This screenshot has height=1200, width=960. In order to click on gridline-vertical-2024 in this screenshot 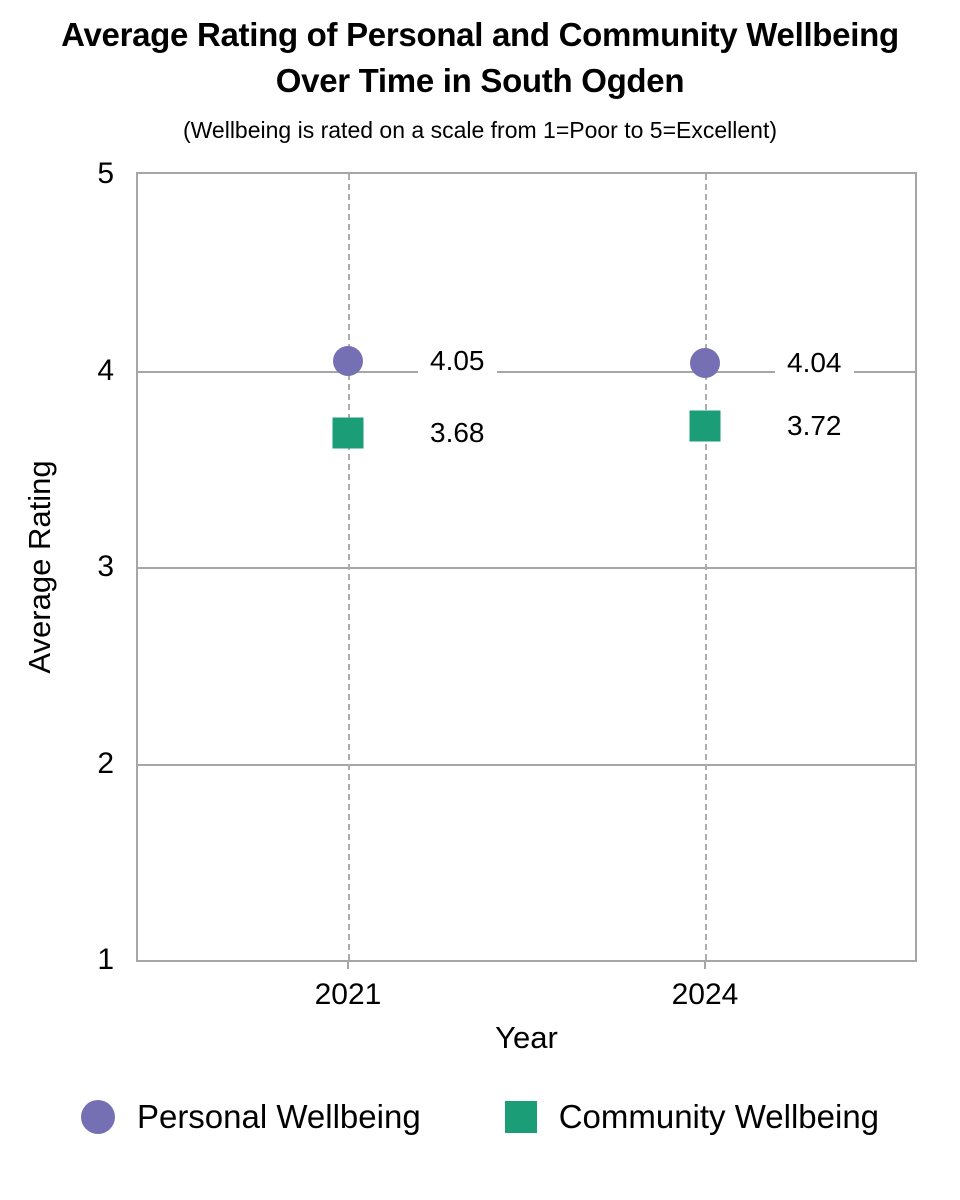, I will do `click(706, 567)`.